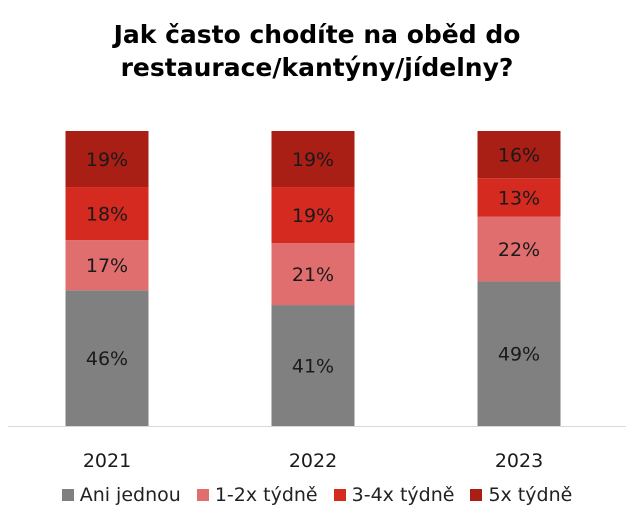 The image size is (634, 521). I want to click on legend-item-1: 1-2x týdně, so click(257, 495).